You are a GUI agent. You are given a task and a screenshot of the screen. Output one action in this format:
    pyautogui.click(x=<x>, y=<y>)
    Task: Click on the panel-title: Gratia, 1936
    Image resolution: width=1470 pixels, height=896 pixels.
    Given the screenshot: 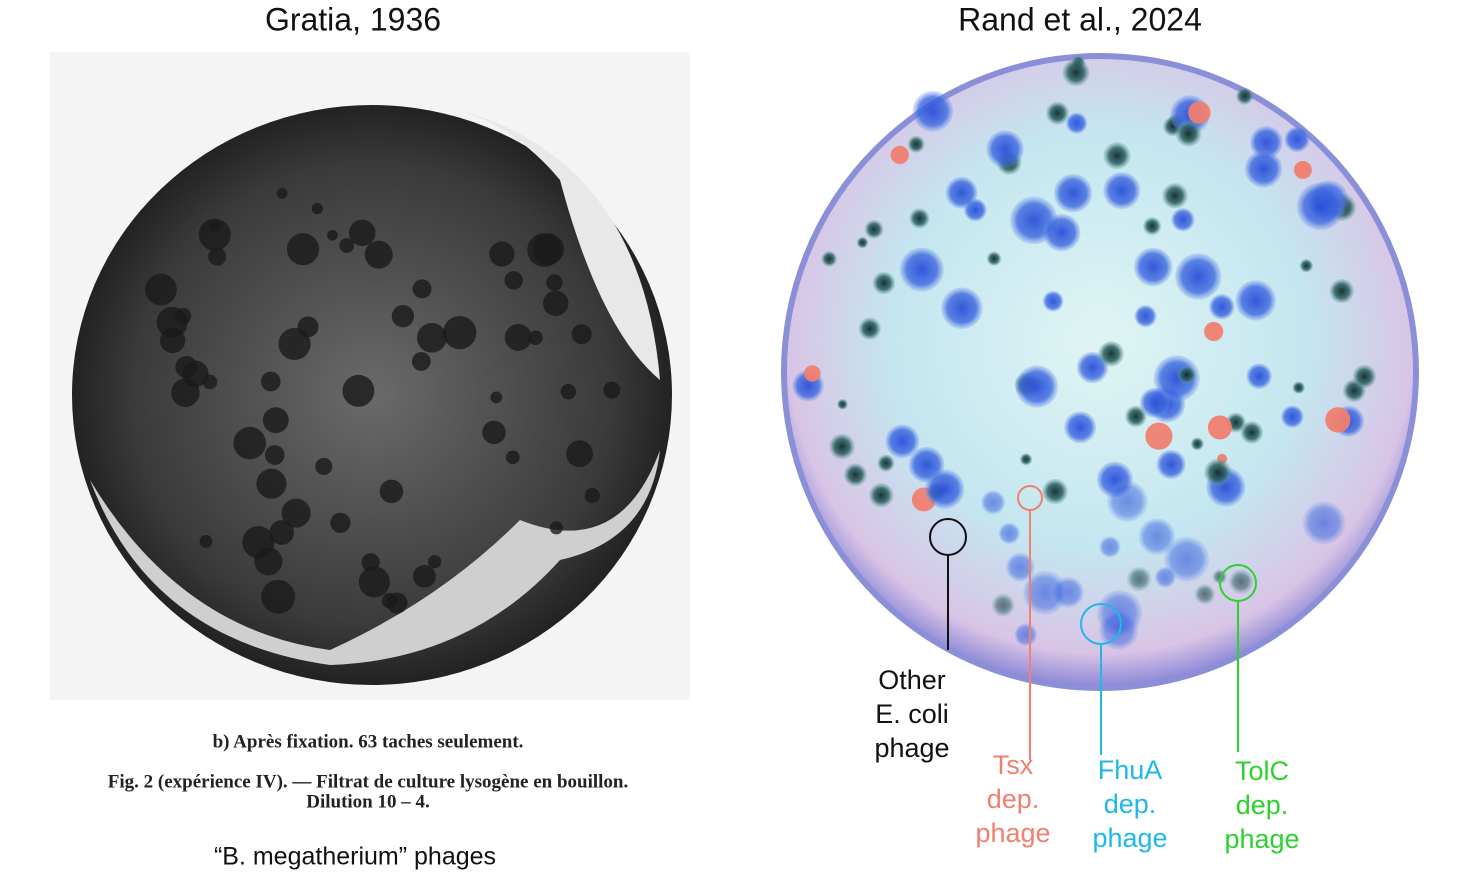 What is the action you would take?
    pyautogui.click(x=353, y=19)
    